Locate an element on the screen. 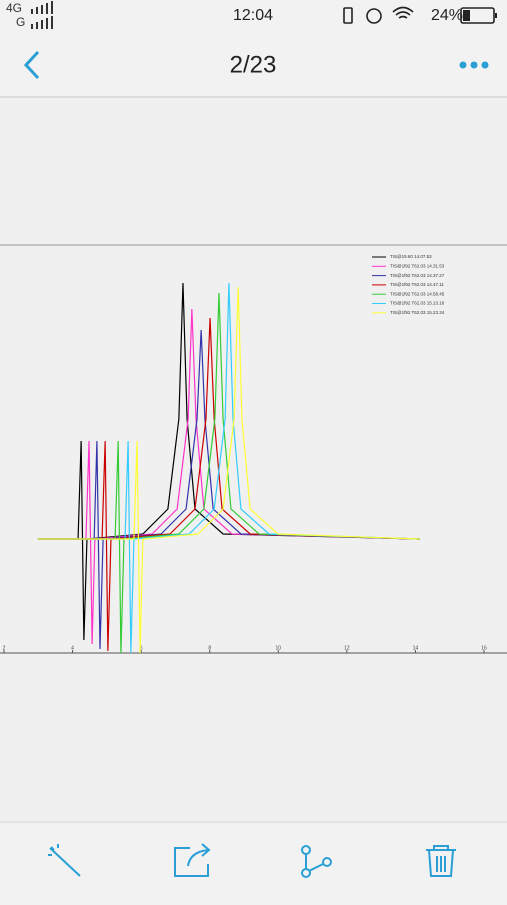 The image size is (507, 905). x-tick-label: 8 is located at coordinates (209, 648).